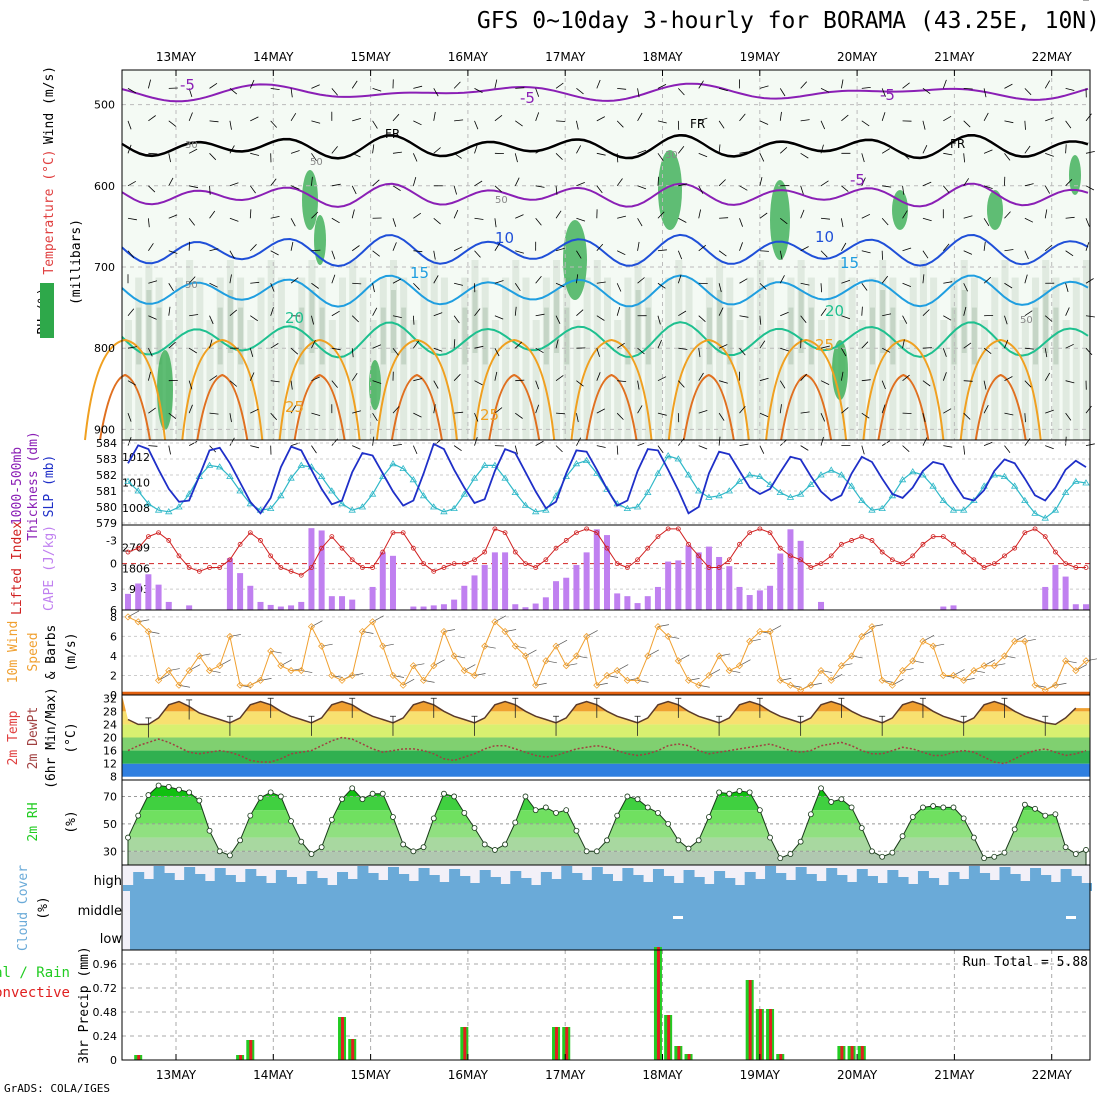 Image resolution: width=1100 pixels, height=1100 pixels. What do you see at coordinates (17, 568) in the screenshot?
I see `axis-title-lifted-index: Lifted Index` at bounding box center [17, 568].